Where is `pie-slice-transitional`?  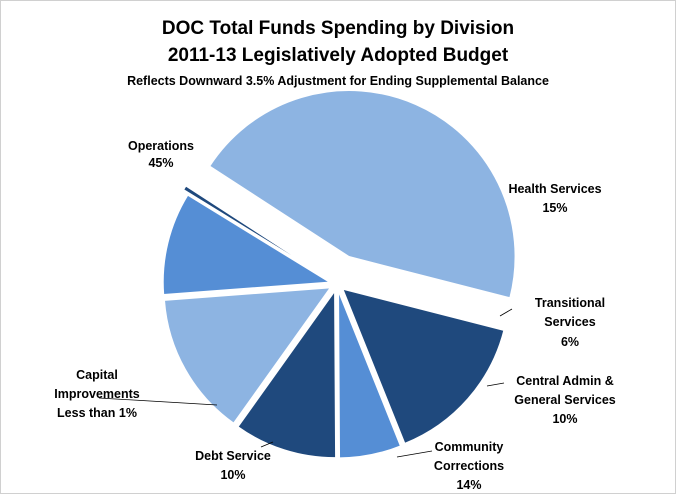
pie-slice-transitional is located at coordinates (370, 375).